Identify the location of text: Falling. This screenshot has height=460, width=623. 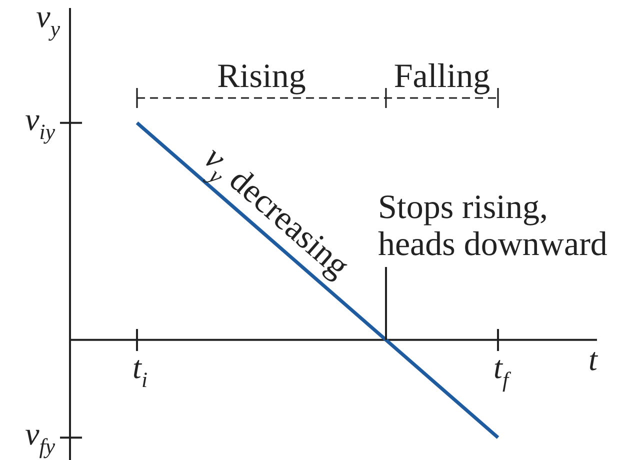
(442, 76).